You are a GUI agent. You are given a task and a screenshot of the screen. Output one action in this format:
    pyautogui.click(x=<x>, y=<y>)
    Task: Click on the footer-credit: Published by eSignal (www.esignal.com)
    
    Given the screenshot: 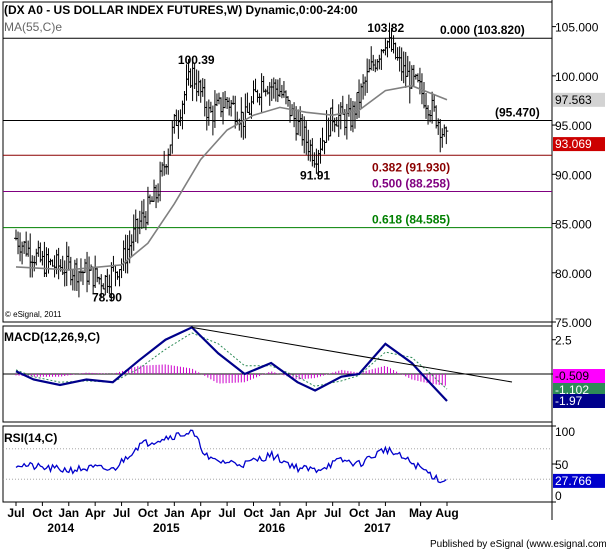 What is the action you would take?
    pyautogui.click(x=518, y=544)
    